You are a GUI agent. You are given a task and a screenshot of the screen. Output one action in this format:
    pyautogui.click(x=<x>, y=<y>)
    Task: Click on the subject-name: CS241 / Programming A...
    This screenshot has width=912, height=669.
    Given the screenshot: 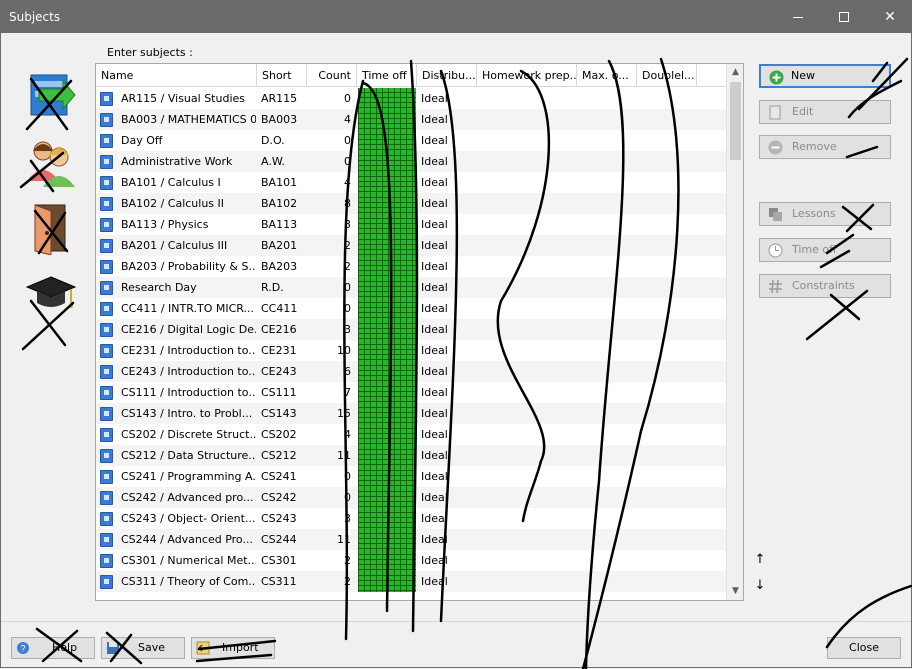 What is the action you would take?
    pyautogui.click(x=188, y=476)
    